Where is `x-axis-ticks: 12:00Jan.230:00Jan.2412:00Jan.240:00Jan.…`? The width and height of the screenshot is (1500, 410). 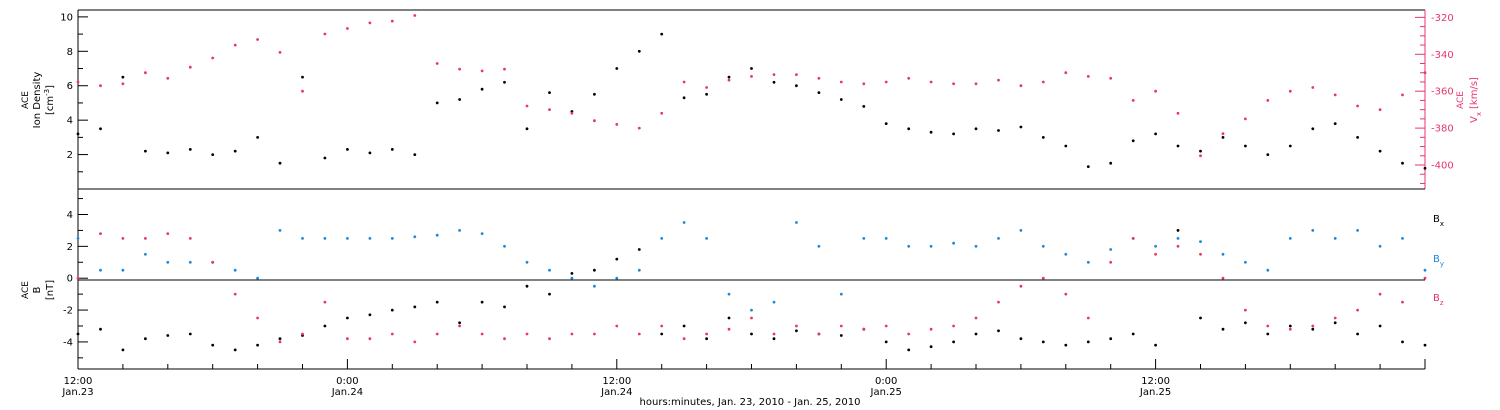
x-axis-ticks: 12:00Jan.230:00Jan.2412:00Jan.240:00Jan.… is located at coordinates (743, 378).